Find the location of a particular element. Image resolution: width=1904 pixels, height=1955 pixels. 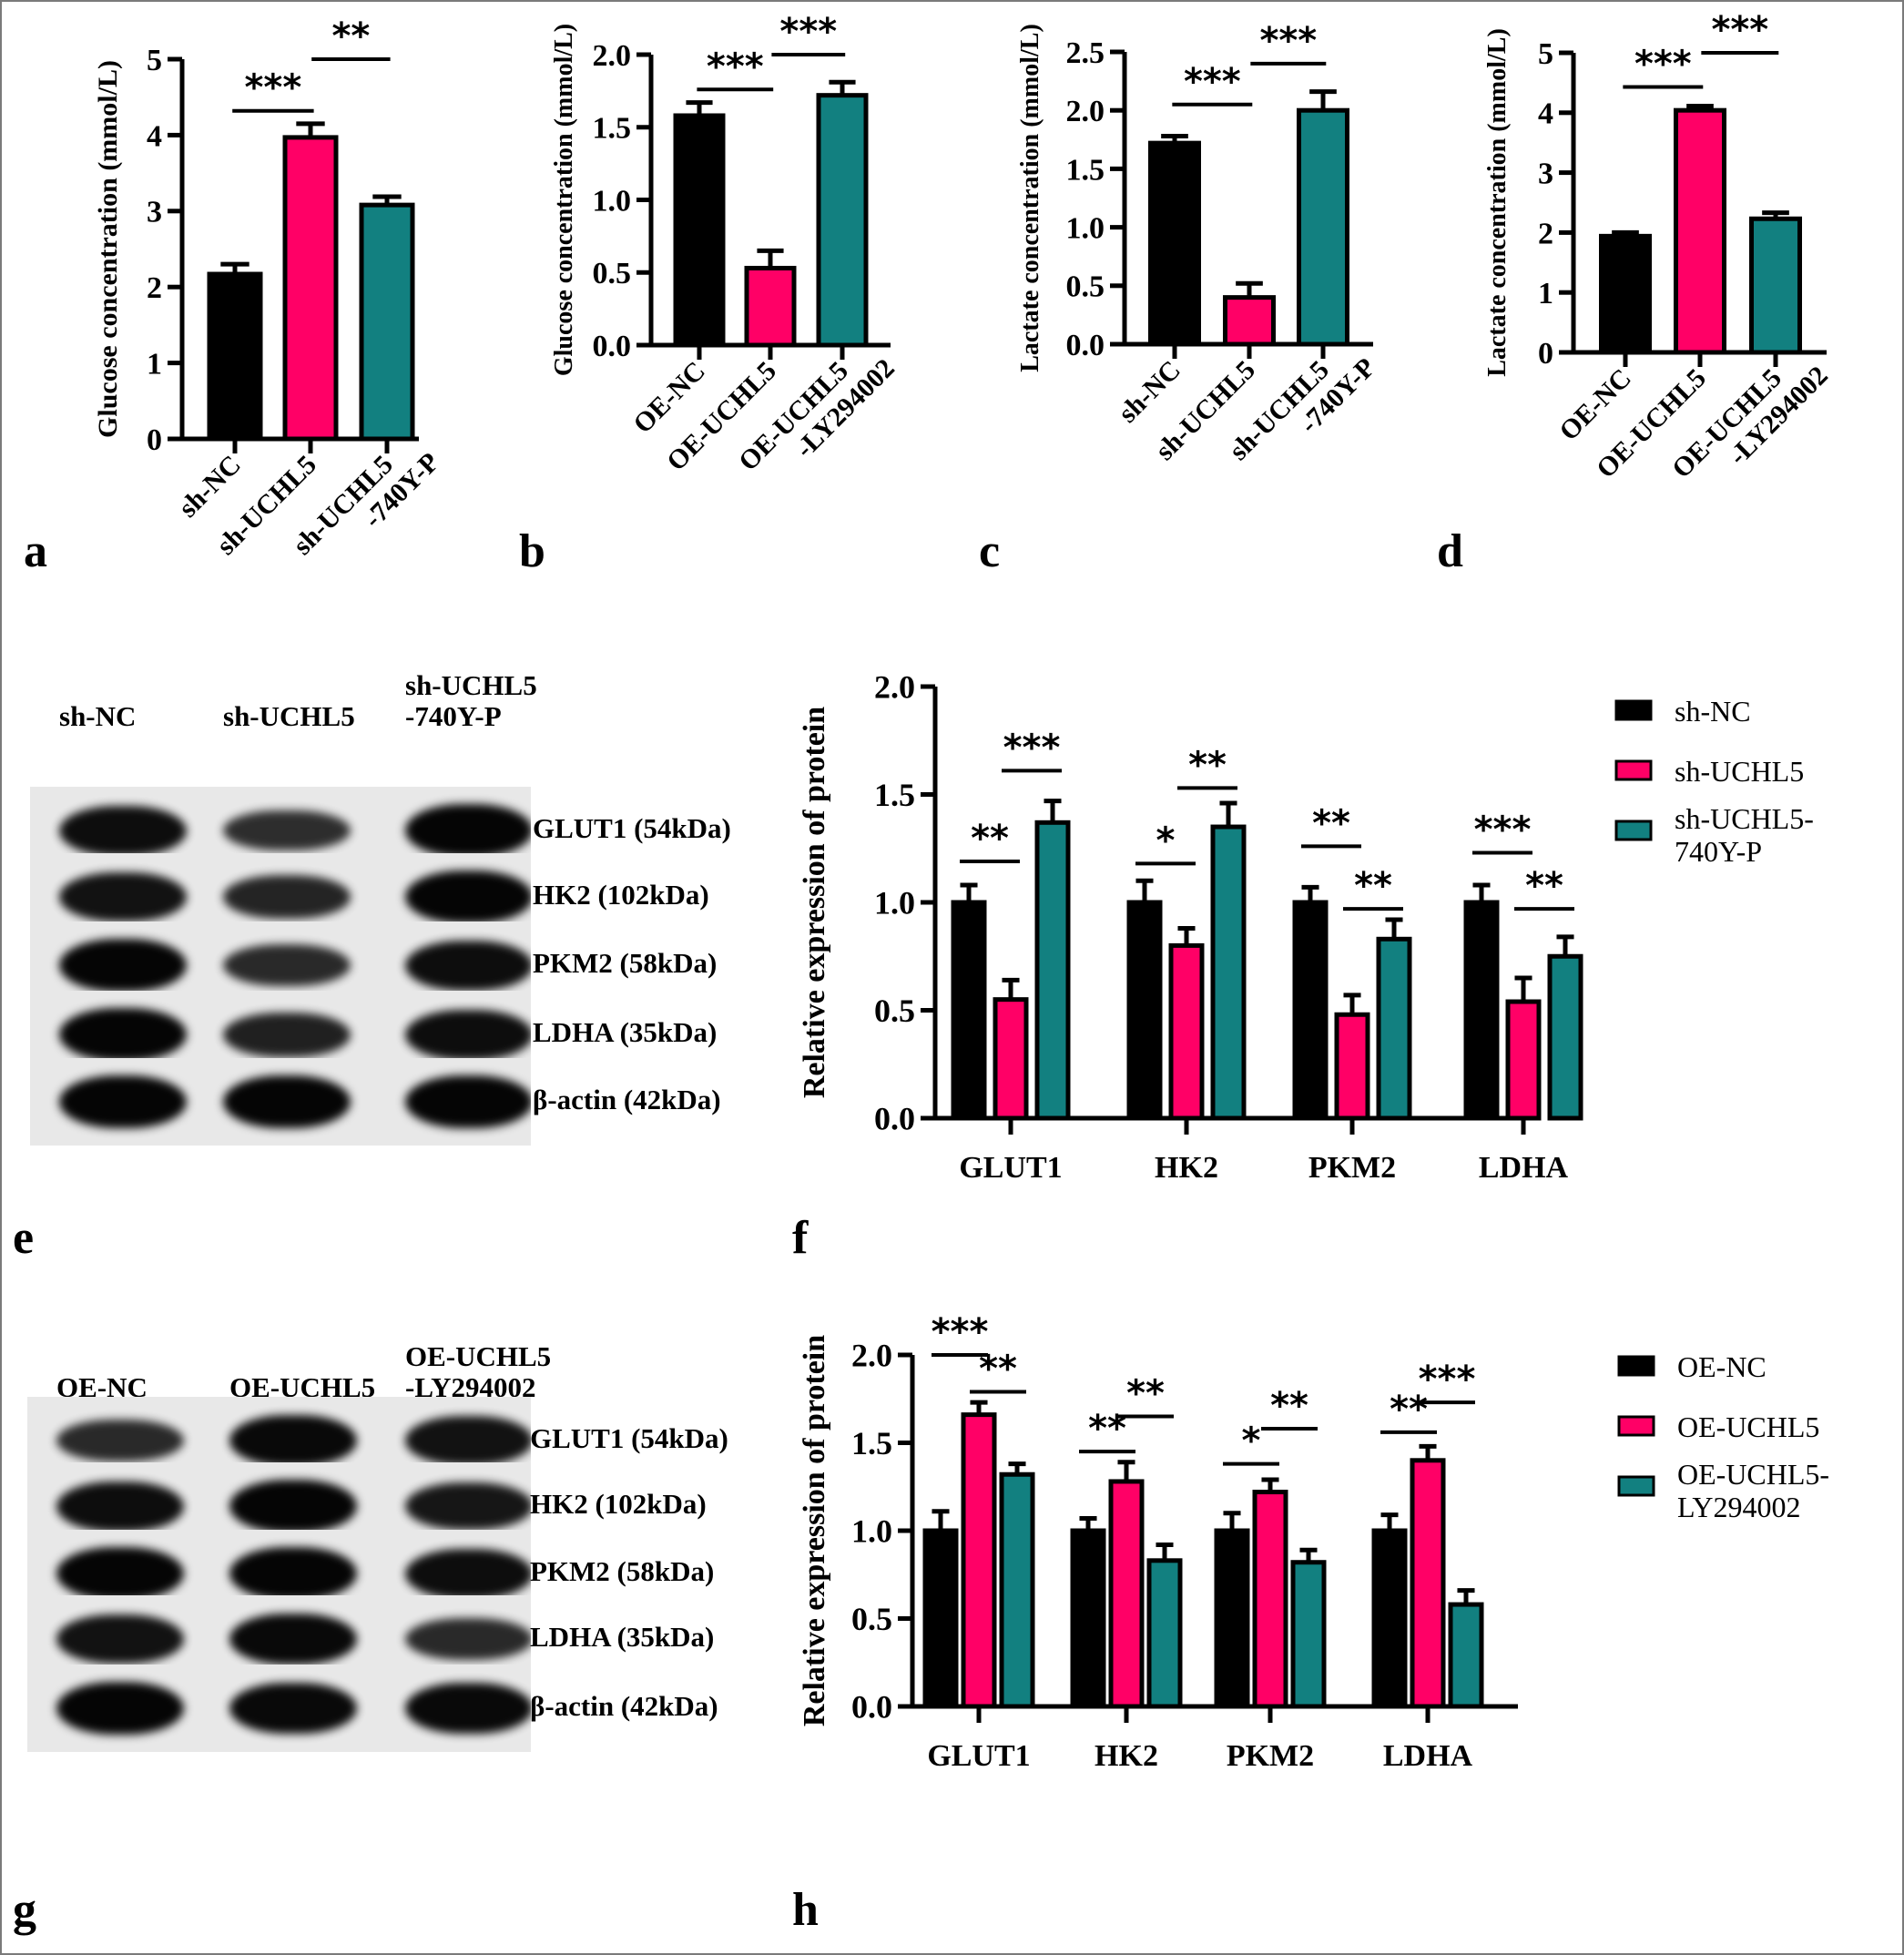

y-tick-label: 0 is located at coordinates (155, 440).